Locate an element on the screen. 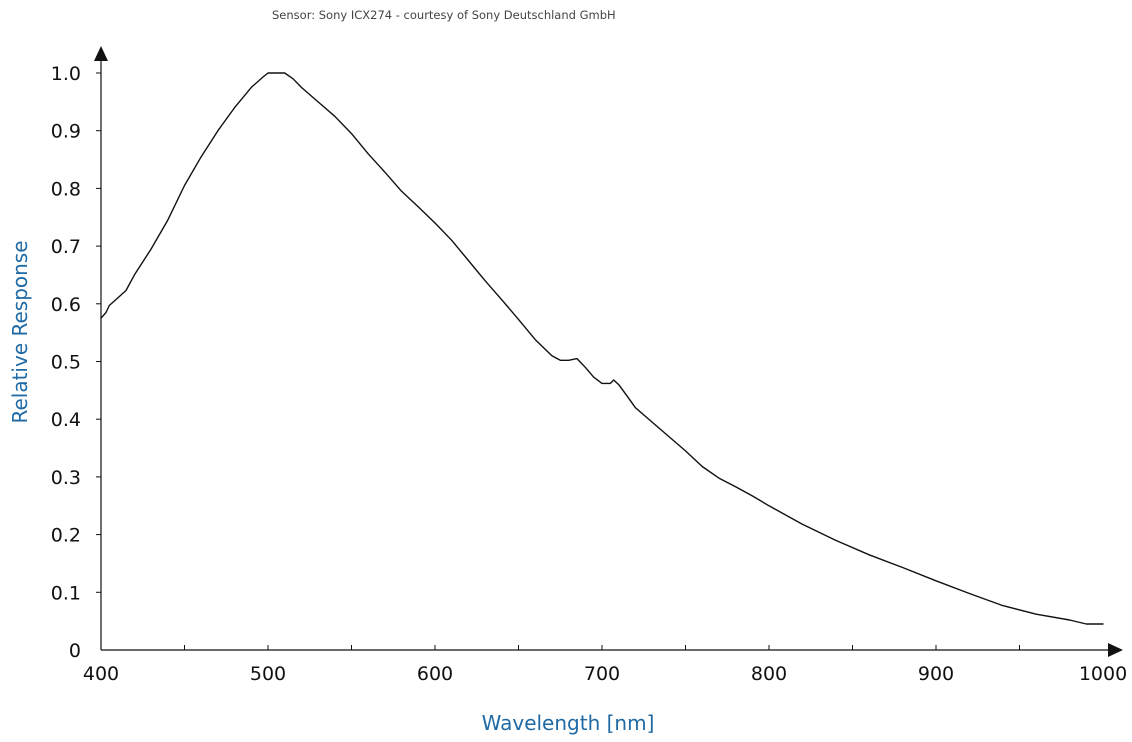 The image size is (1132, 742). y-tick-label: 0.8 is located at coordinates (66, 189).